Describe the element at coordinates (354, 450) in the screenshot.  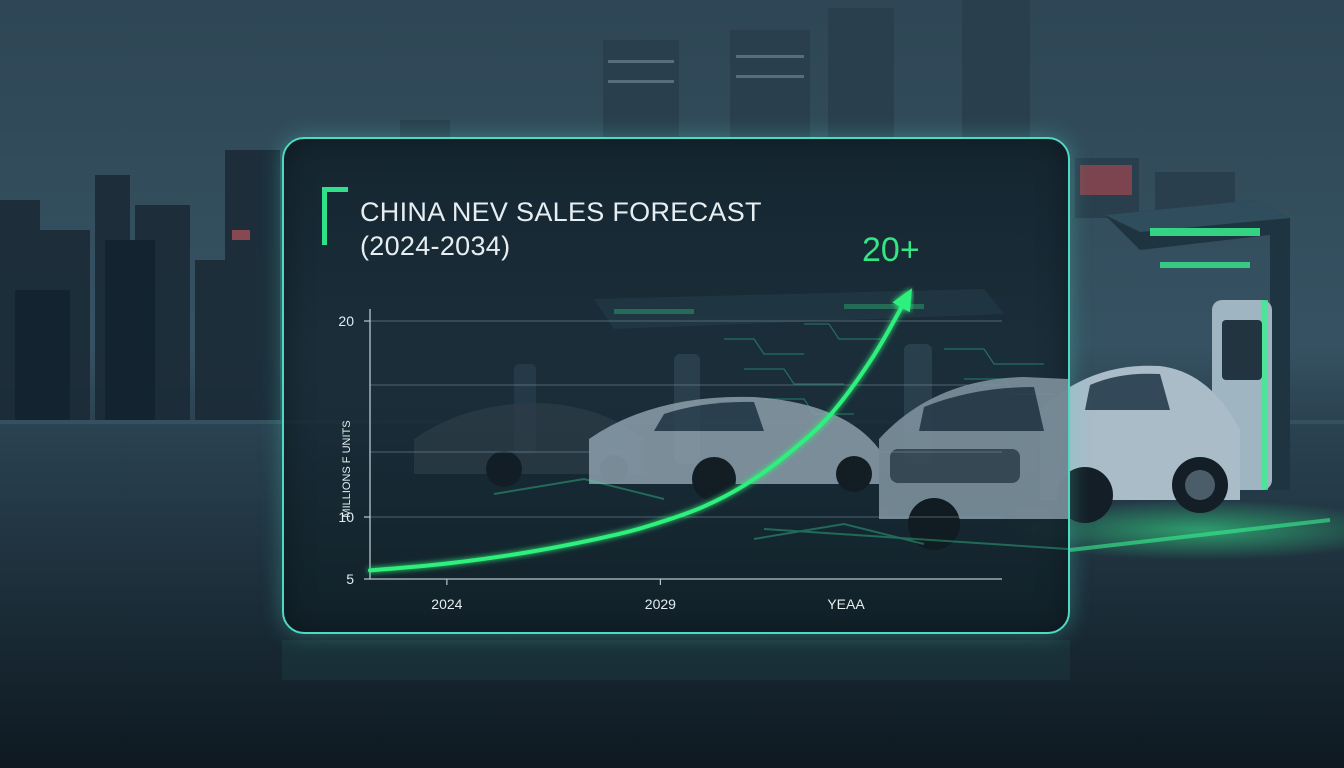
I see `y-tick-labels: 20 10 5` at that location.